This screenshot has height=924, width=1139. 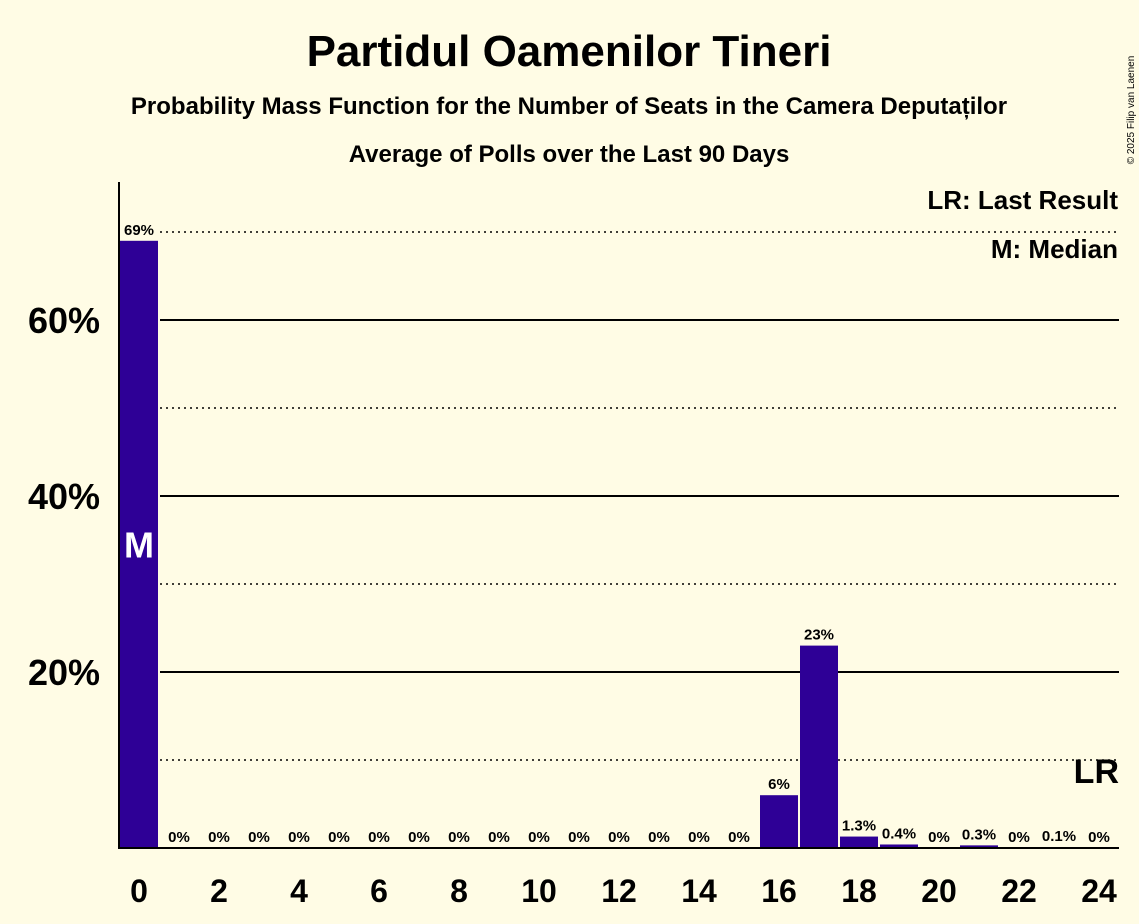 What do you see at coordinates (859, 891) in the screenshot?
I see `x-tick-label: 18` at bounding box center [859, 891].